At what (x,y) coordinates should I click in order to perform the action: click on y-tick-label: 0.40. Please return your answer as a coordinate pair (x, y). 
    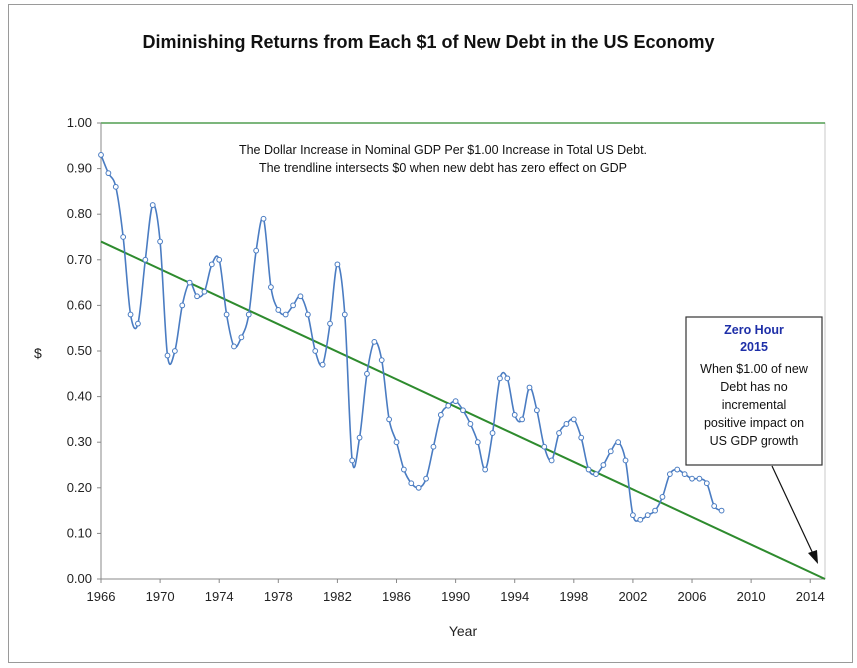
    Looking at the image, I should click on (79, 396).